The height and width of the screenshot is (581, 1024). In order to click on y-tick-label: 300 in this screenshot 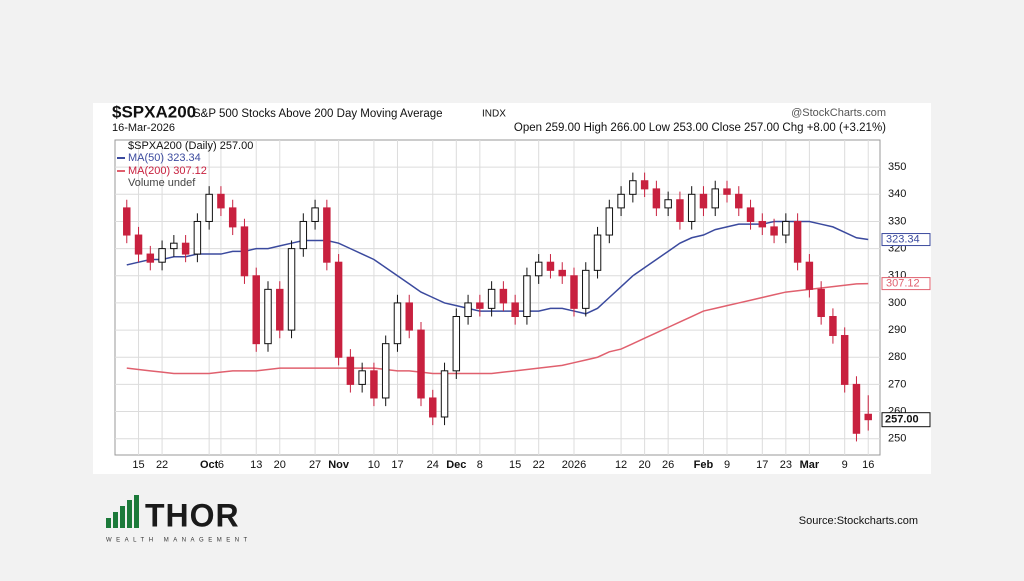, I will do `click(897, 303)`.